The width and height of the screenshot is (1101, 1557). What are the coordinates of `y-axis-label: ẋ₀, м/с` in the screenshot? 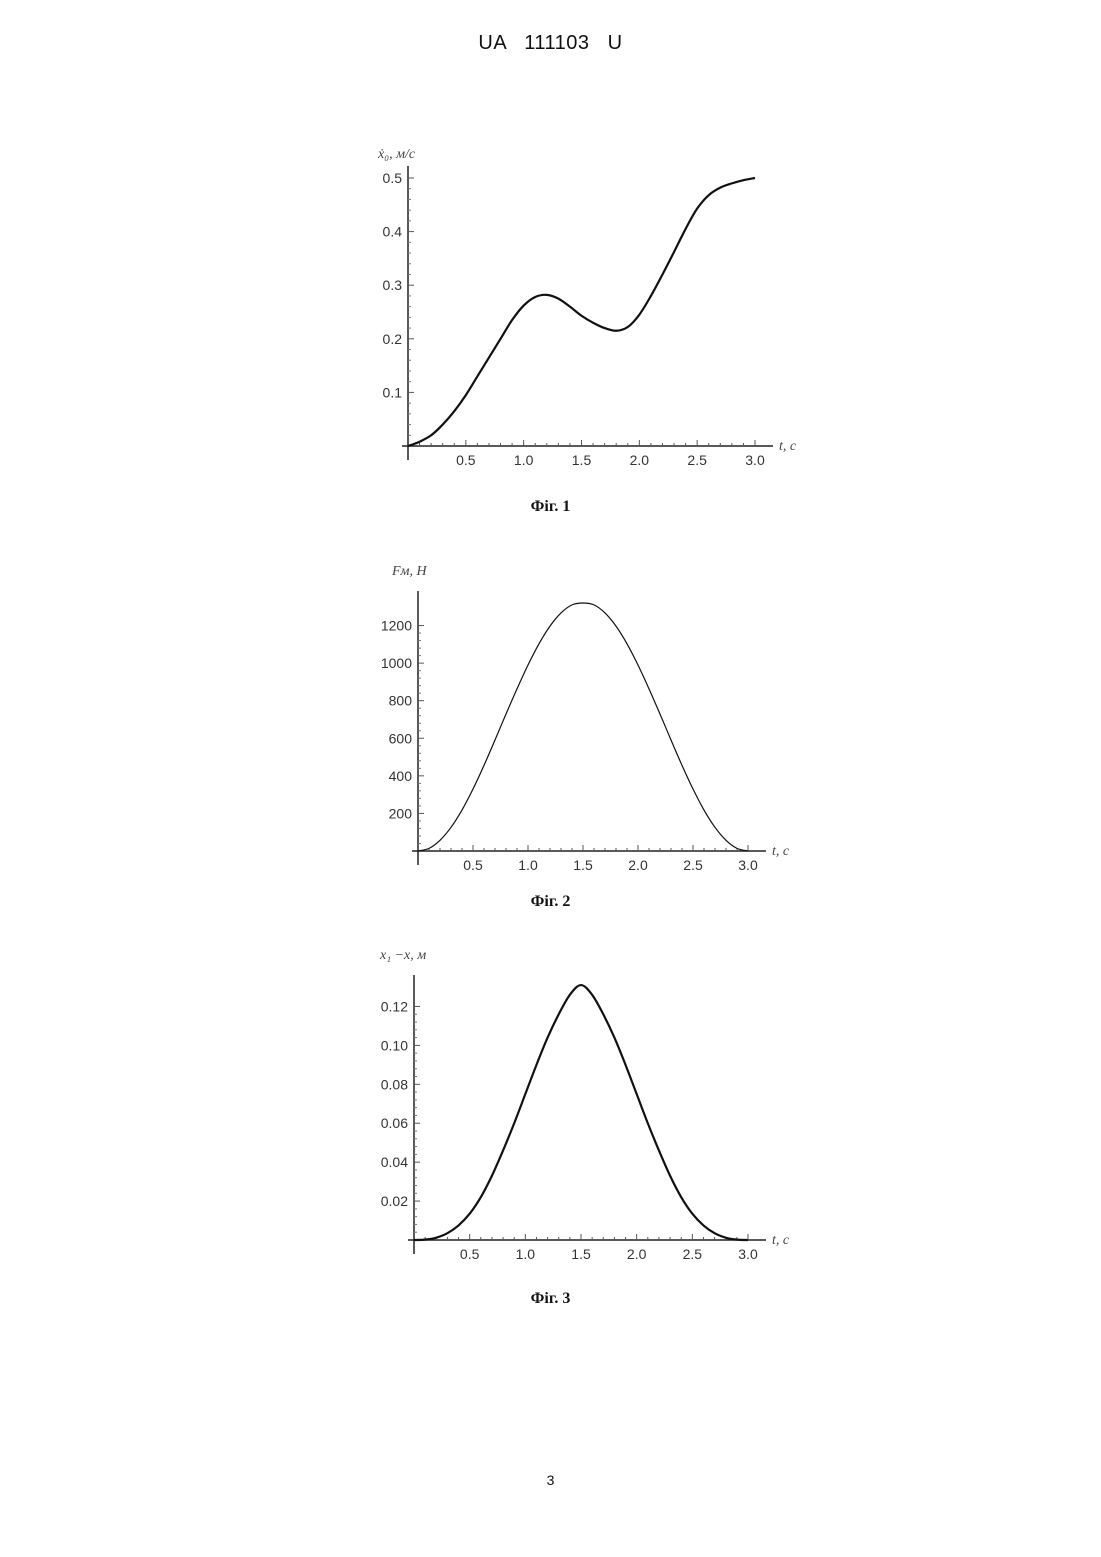 It's located at (396, 154).